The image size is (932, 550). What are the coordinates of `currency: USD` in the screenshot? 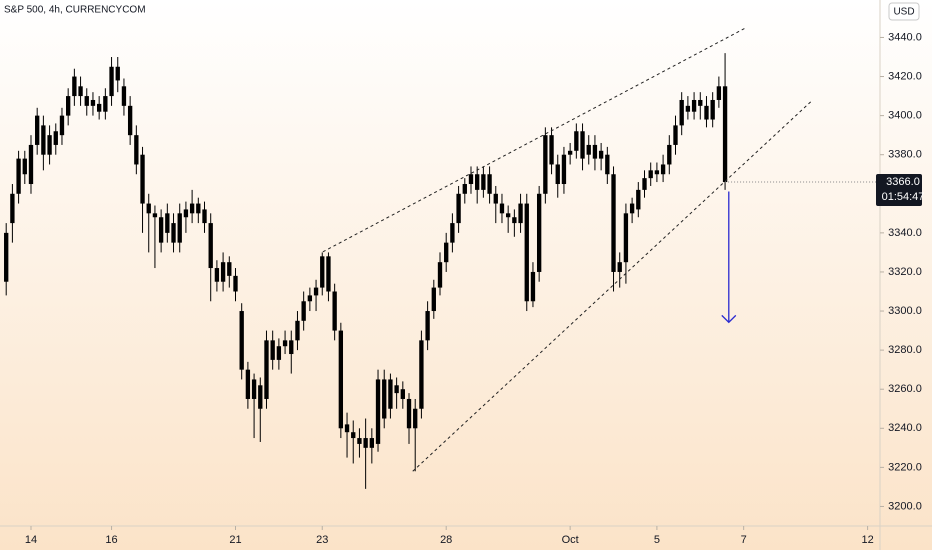 It's located at (903, 12).